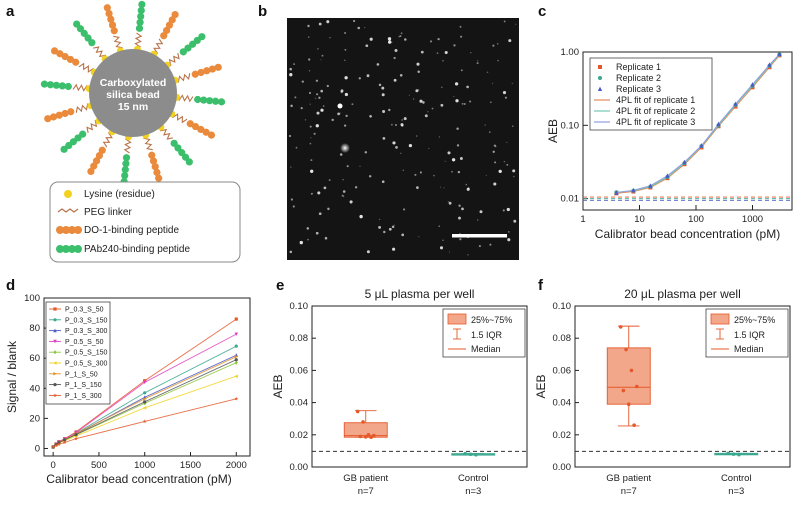 The image size is (800, 505). Describe the element at coordinates (570, 199) in the screenshot. I see `y-tick-label: 0.01` at that location.